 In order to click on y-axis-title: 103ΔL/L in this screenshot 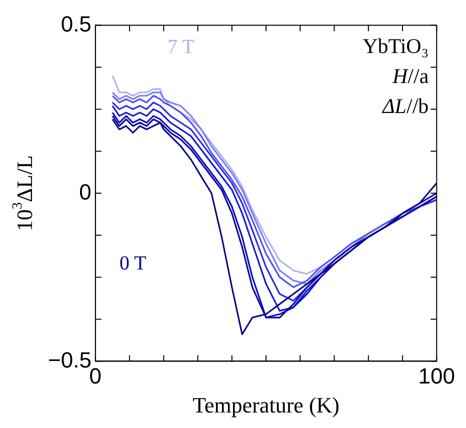, I will do `click(23, 193)`.